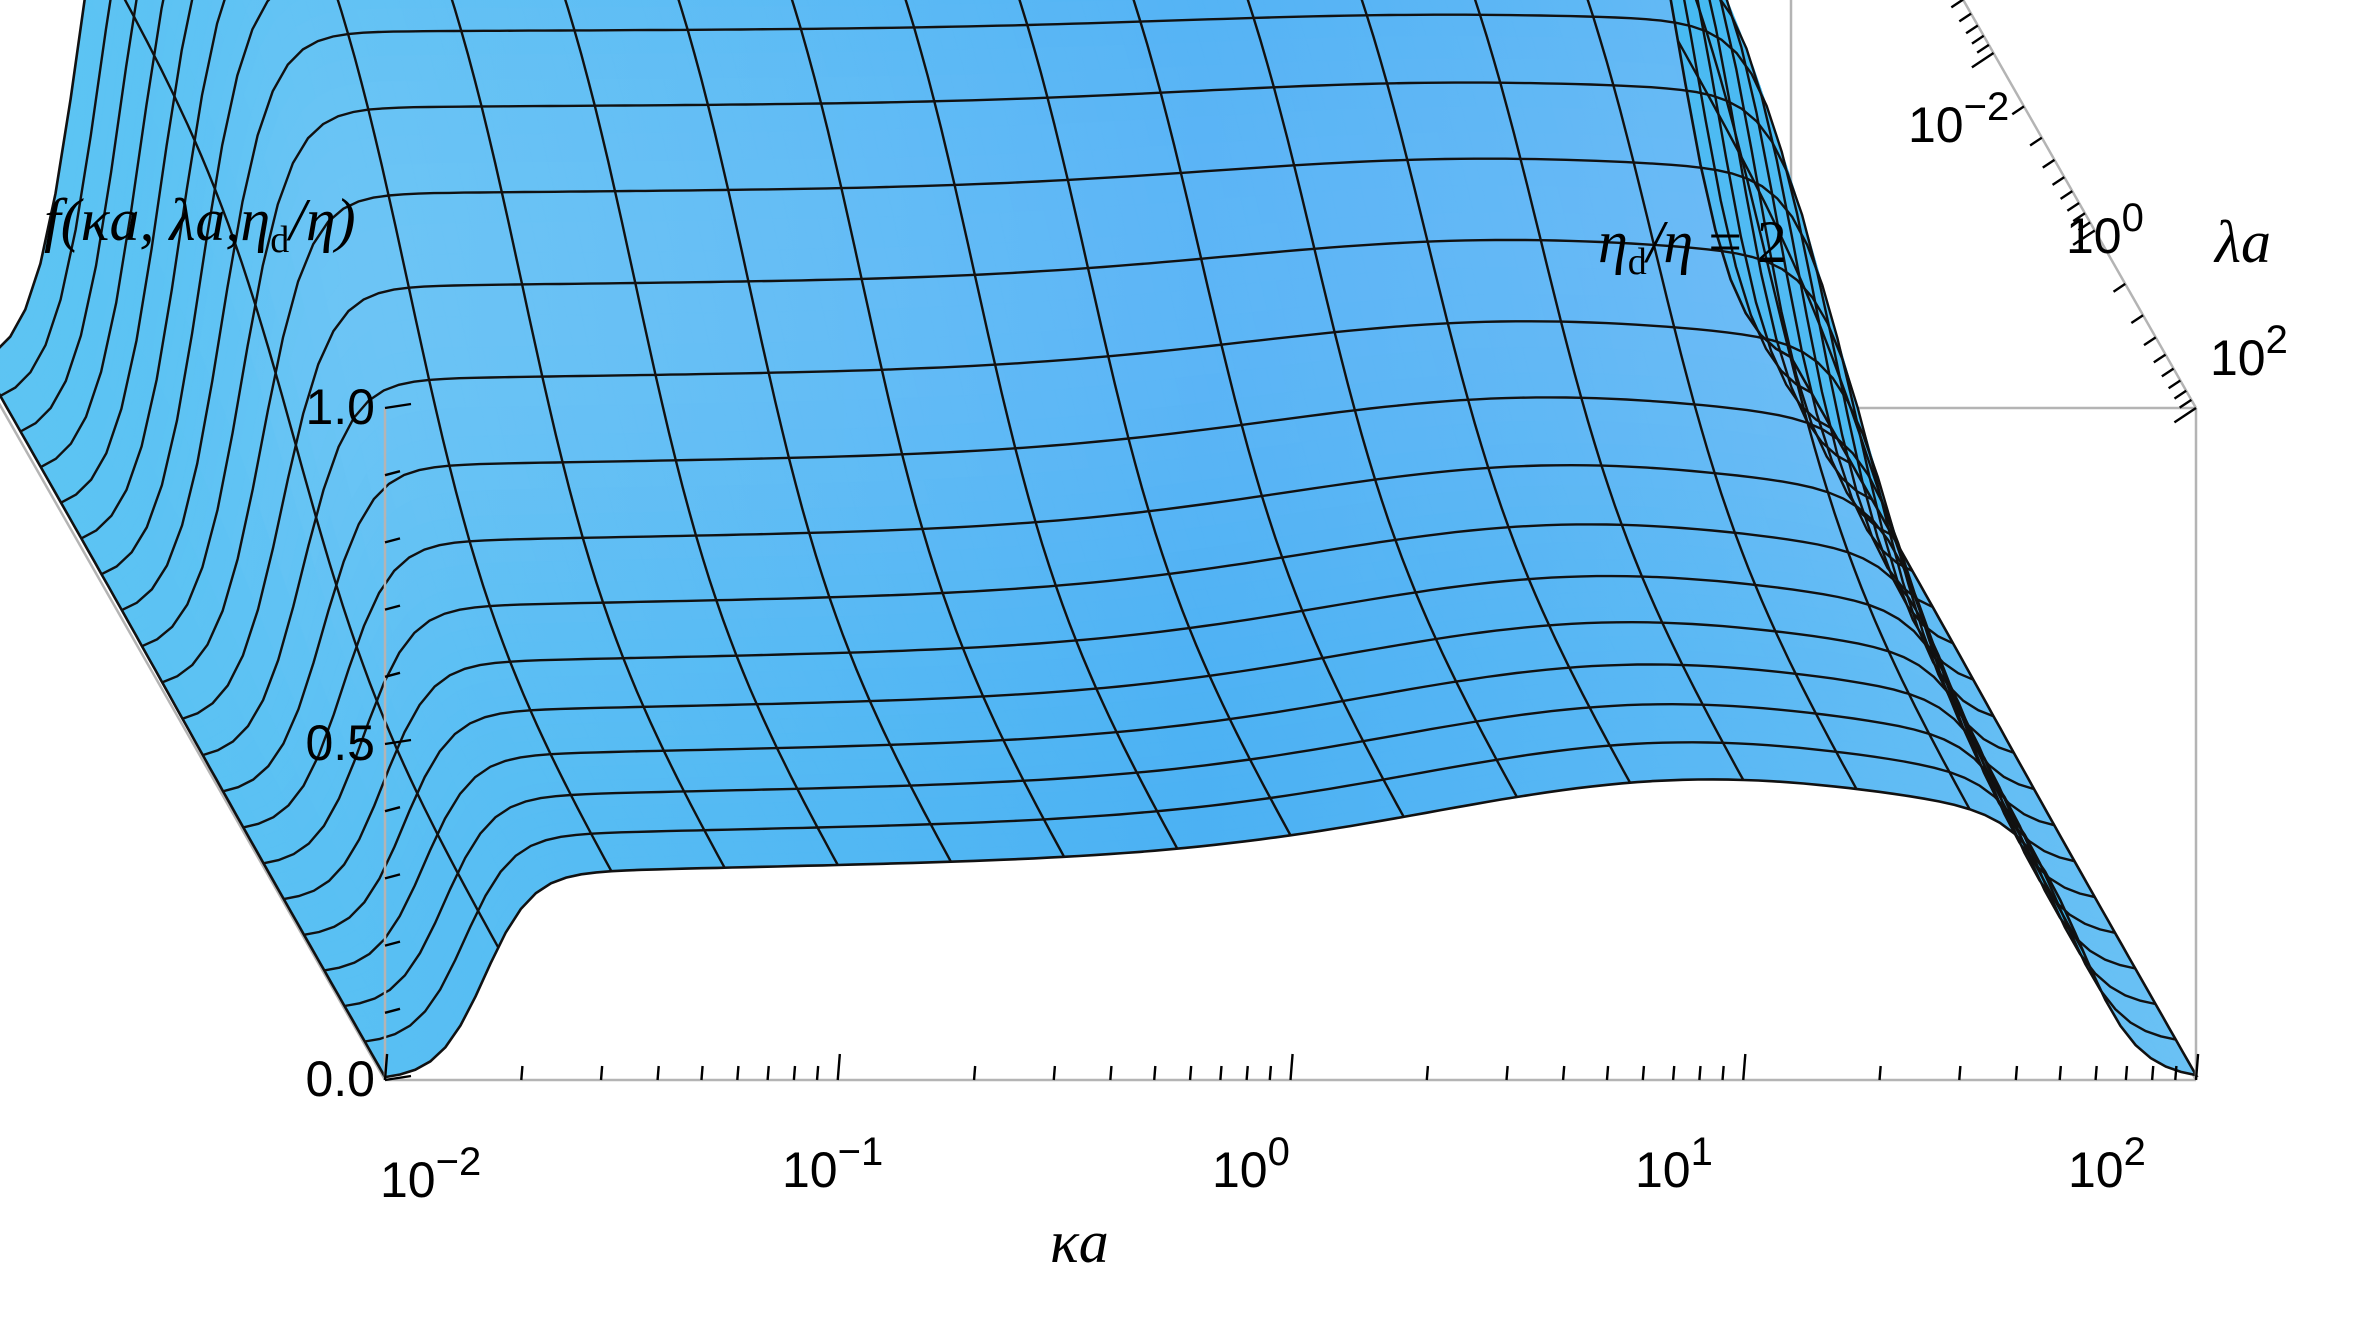 Image resolution: width=2364 pixels, height=1320 pixels. Describe the element at coordinates (340, 1079) in the screenshot. I see `z-tick-label-0: 0.0` at that location.